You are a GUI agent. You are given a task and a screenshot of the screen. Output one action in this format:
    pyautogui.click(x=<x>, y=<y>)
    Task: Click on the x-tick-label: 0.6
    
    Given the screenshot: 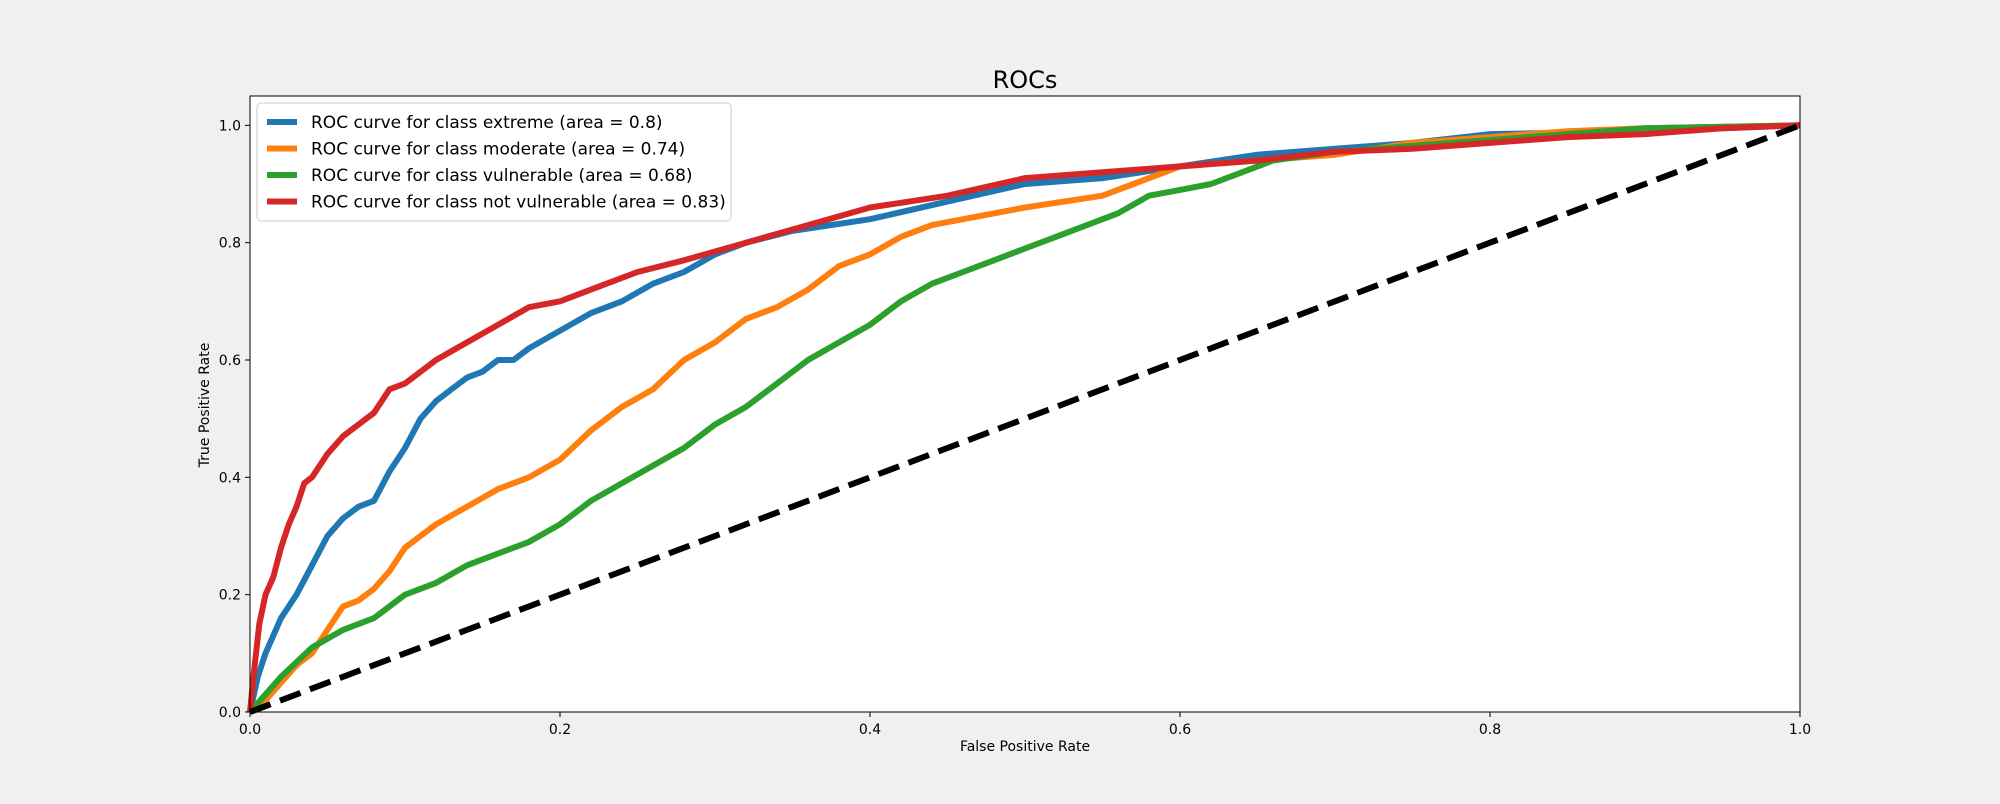 What is the action you would take?
    pyautogui.click(x=1180, y=730)
    